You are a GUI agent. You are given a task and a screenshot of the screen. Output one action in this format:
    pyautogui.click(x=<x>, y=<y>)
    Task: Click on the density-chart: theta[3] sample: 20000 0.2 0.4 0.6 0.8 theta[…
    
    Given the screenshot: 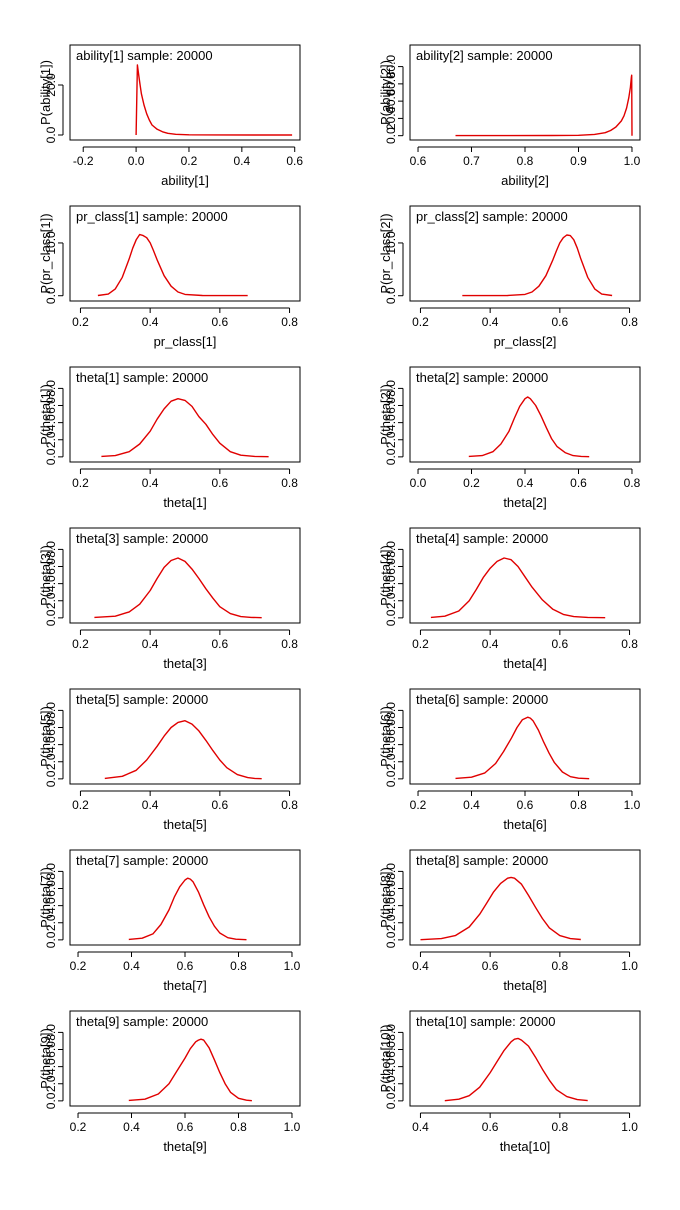 What is the action you would take?
    pyautogui.click(x=169, y=599)
    